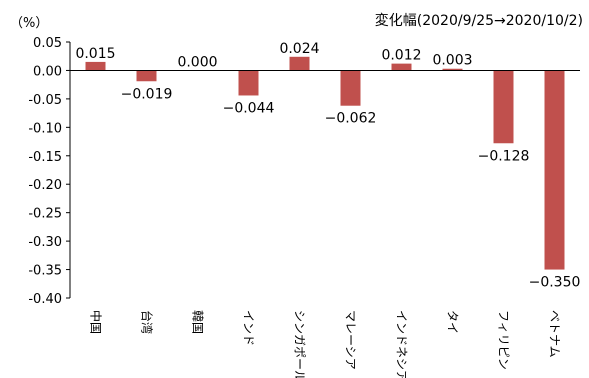  What do you see at coordinates (300, 344) in the screenshot?
I see `x-category-label: シンガポール` at bounding box center [300, 344].